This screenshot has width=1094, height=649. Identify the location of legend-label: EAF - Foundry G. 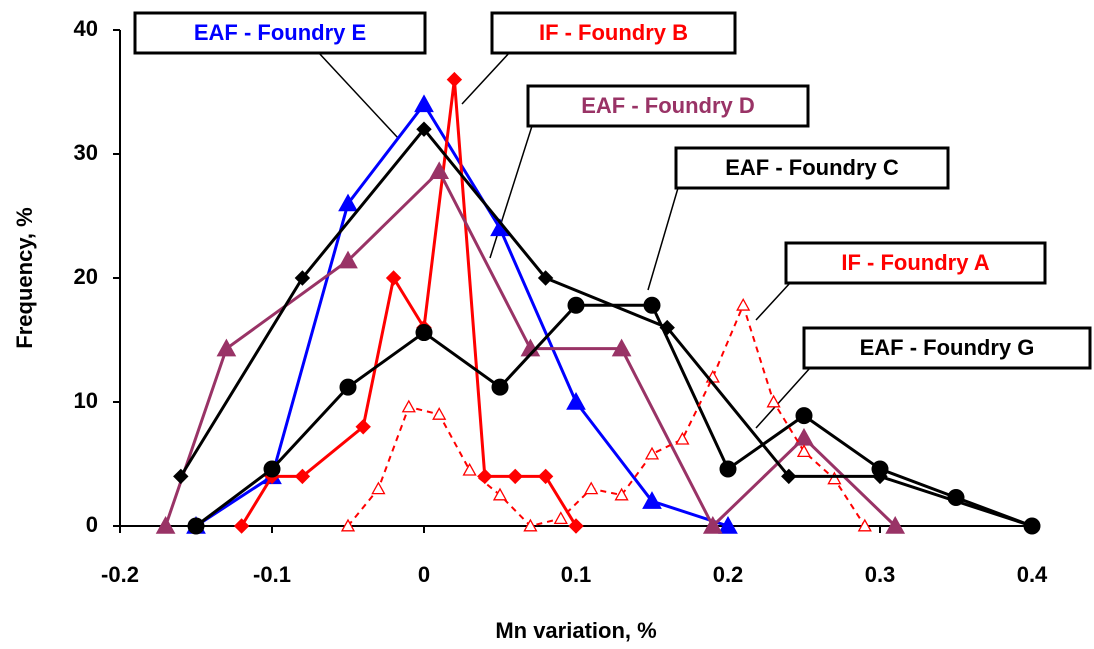
(947, 347).